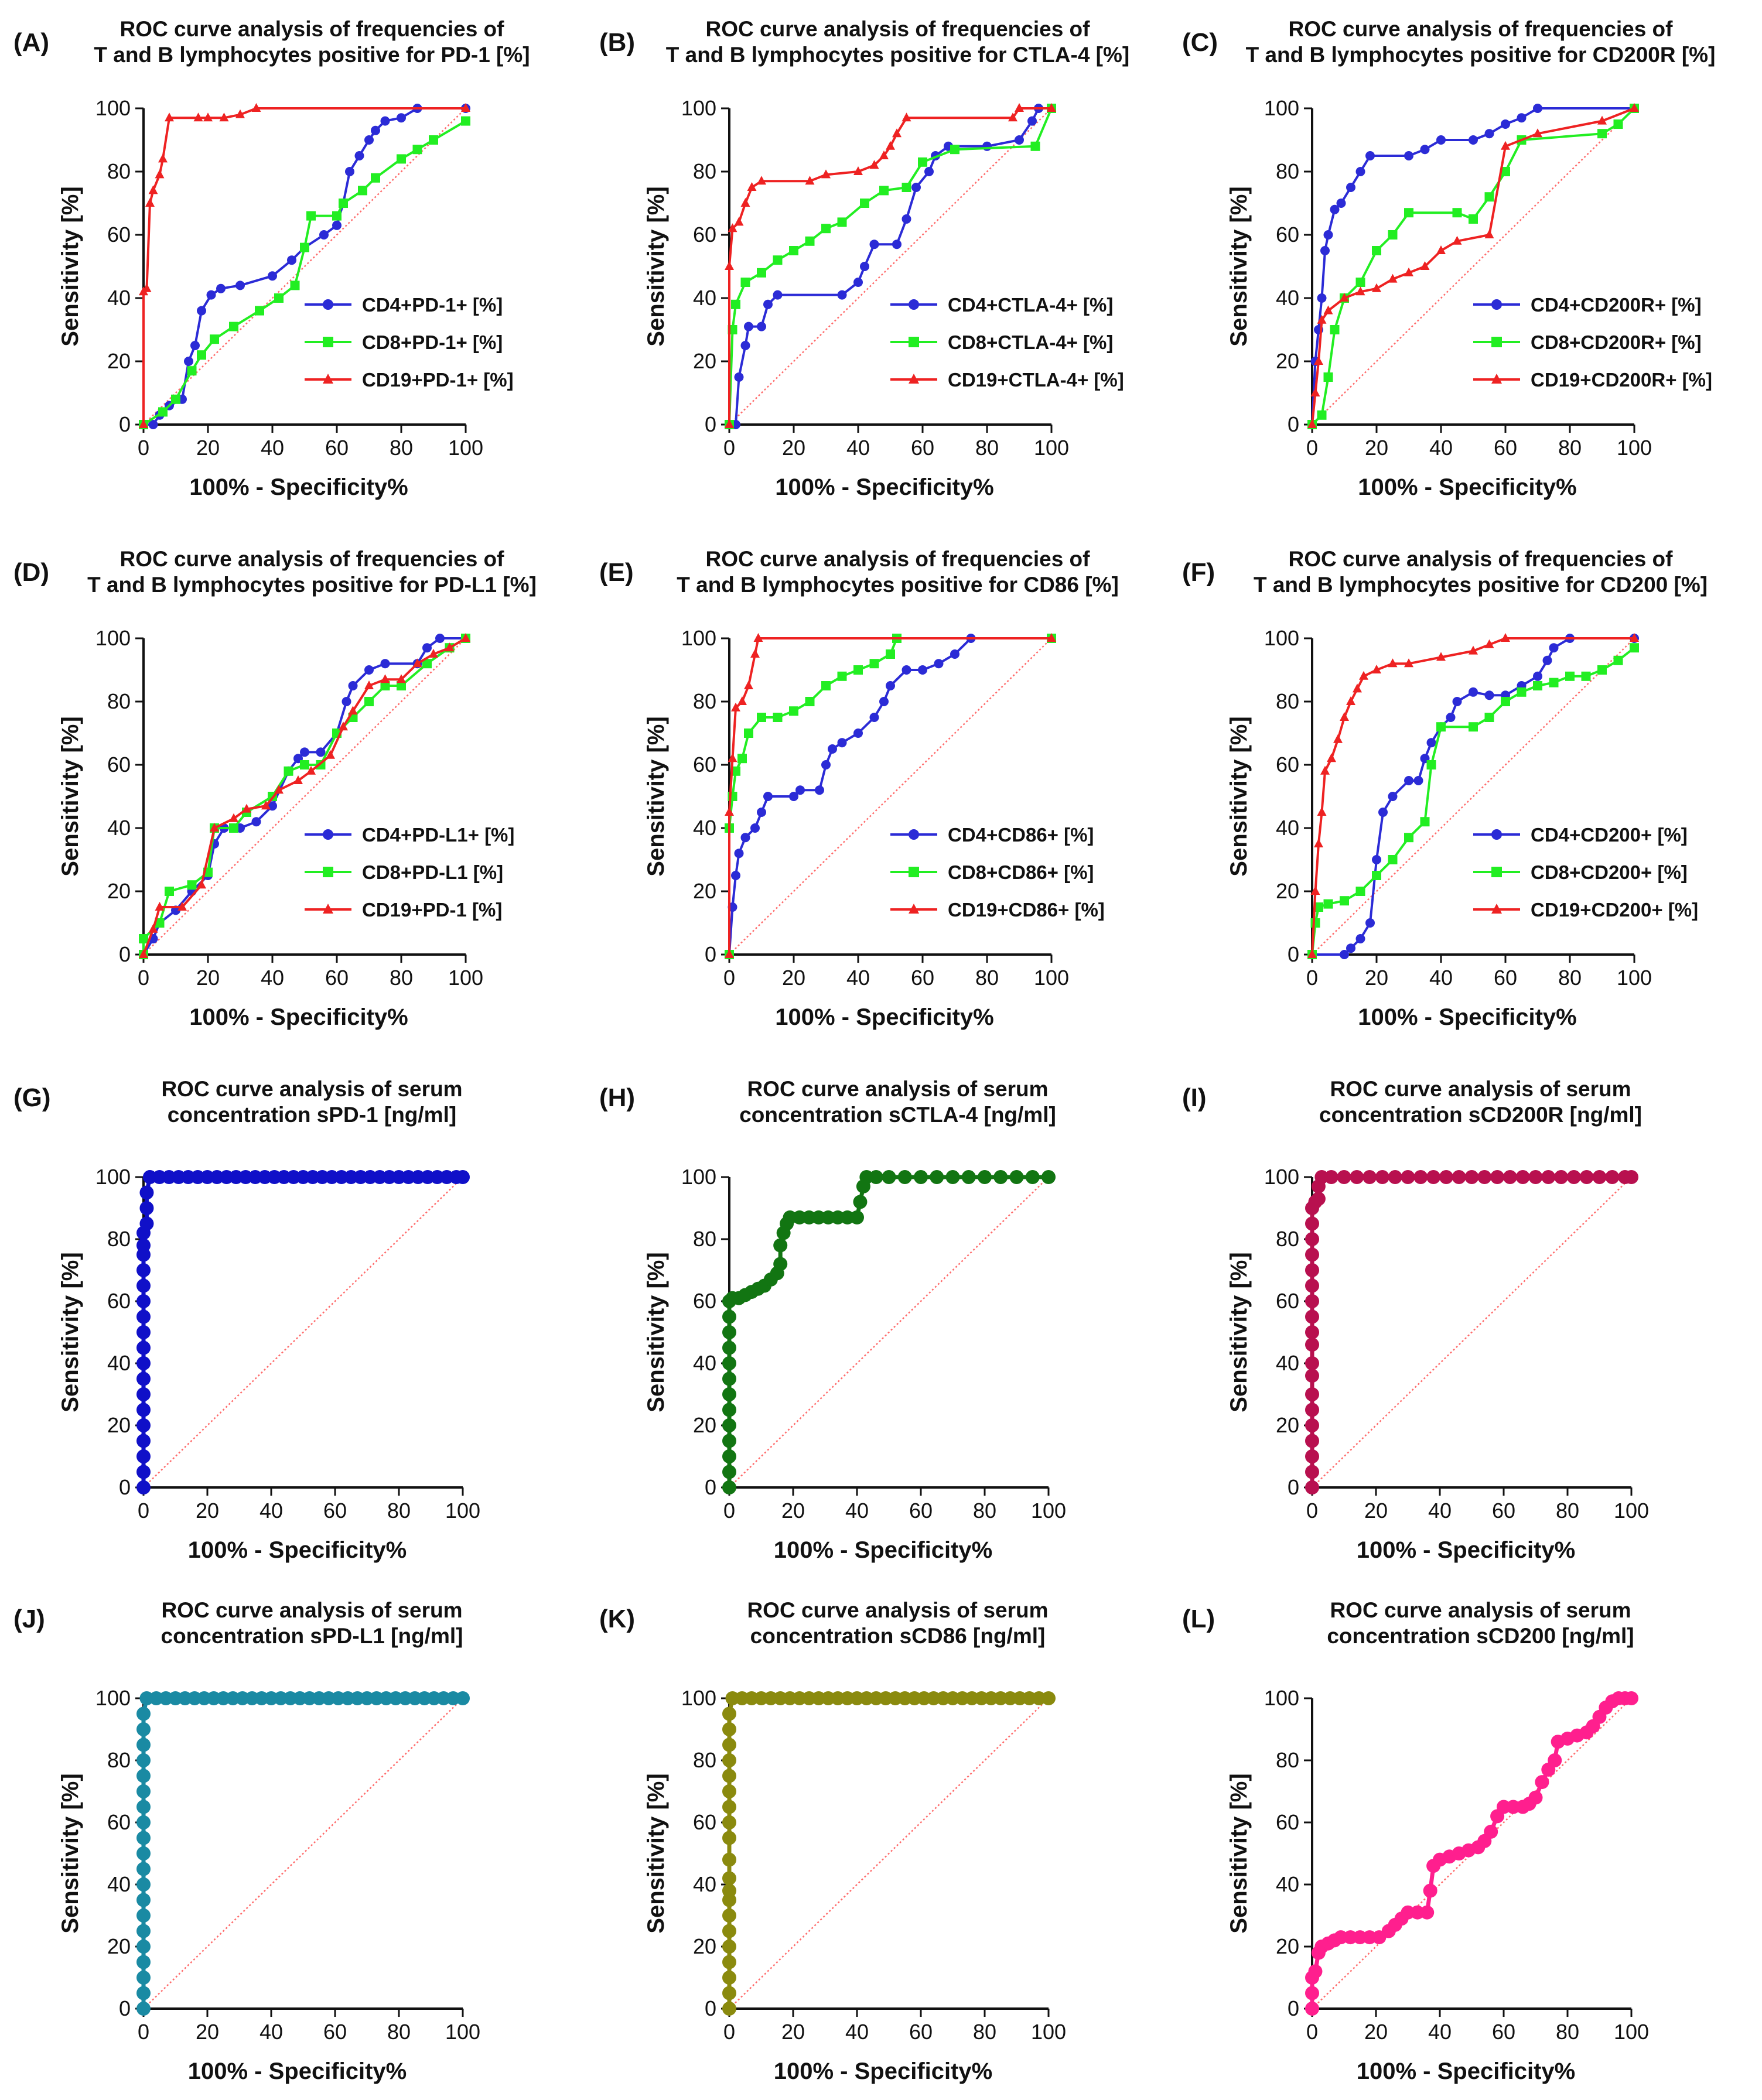 This screenshot has height=2100, width=1762. What do you see at coordinates (1609, 835) in the screenshot?
I see `legend-label: CD4+CD200+ [%]` at bounding box center [1609, 835].